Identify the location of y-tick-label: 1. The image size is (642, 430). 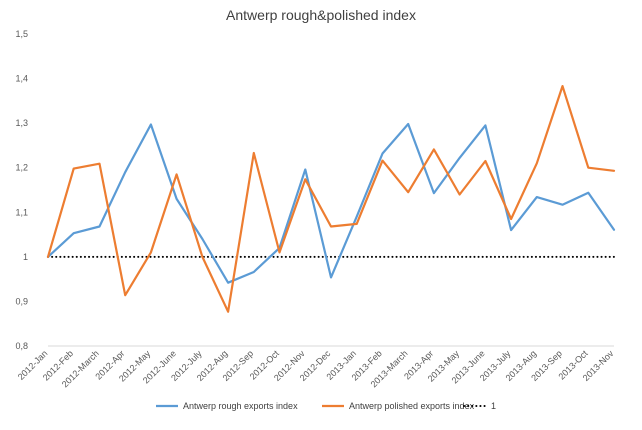
(25, 257).